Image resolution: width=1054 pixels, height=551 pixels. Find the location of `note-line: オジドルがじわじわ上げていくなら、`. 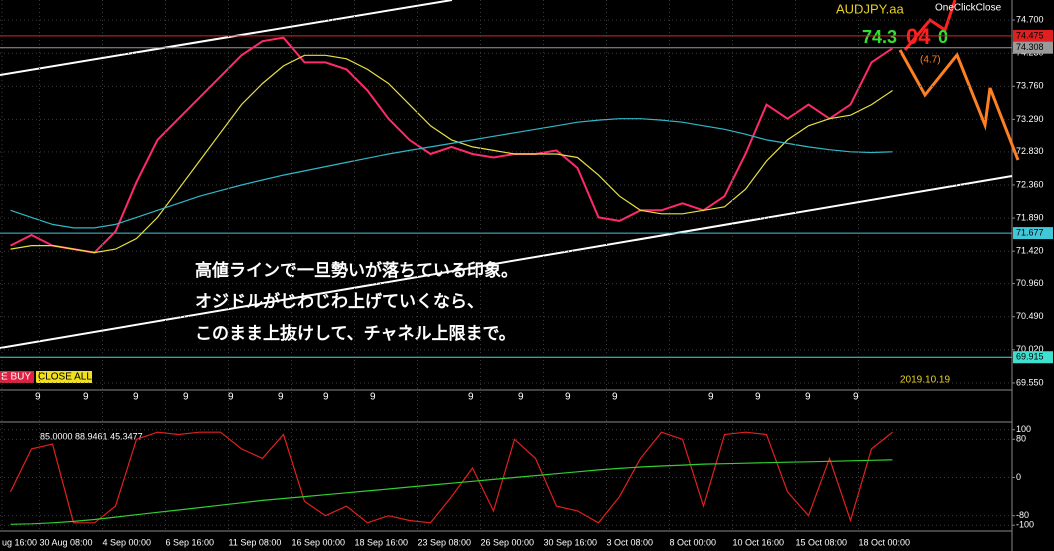

note-line: オジドルがじわじわ上げていくなら、 is located at coordinates (339, 301).